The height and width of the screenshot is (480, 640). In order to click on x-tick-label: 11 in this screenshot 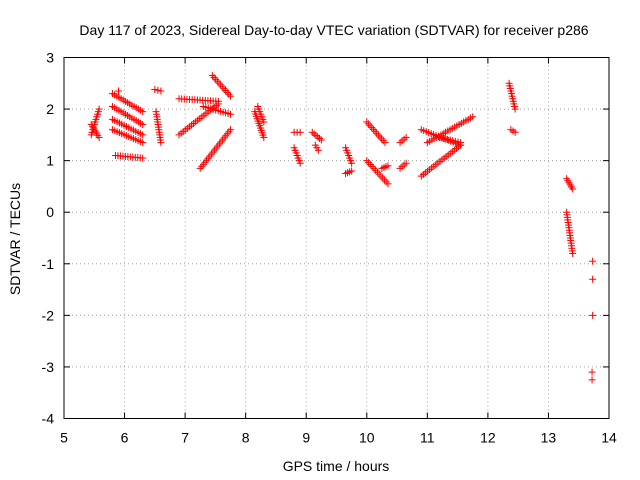, I will do `click(427, 438)`.